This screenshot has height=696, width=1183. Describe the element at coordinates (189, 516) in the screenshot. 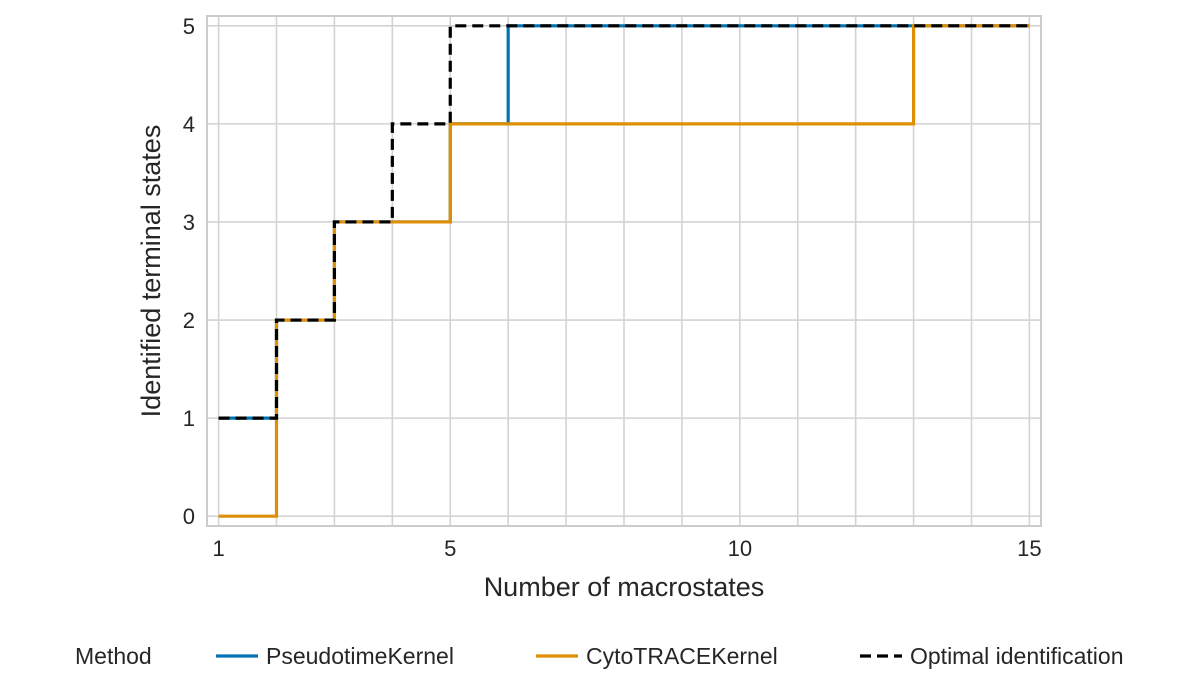

I see `y-tick-label: 0` at that location.